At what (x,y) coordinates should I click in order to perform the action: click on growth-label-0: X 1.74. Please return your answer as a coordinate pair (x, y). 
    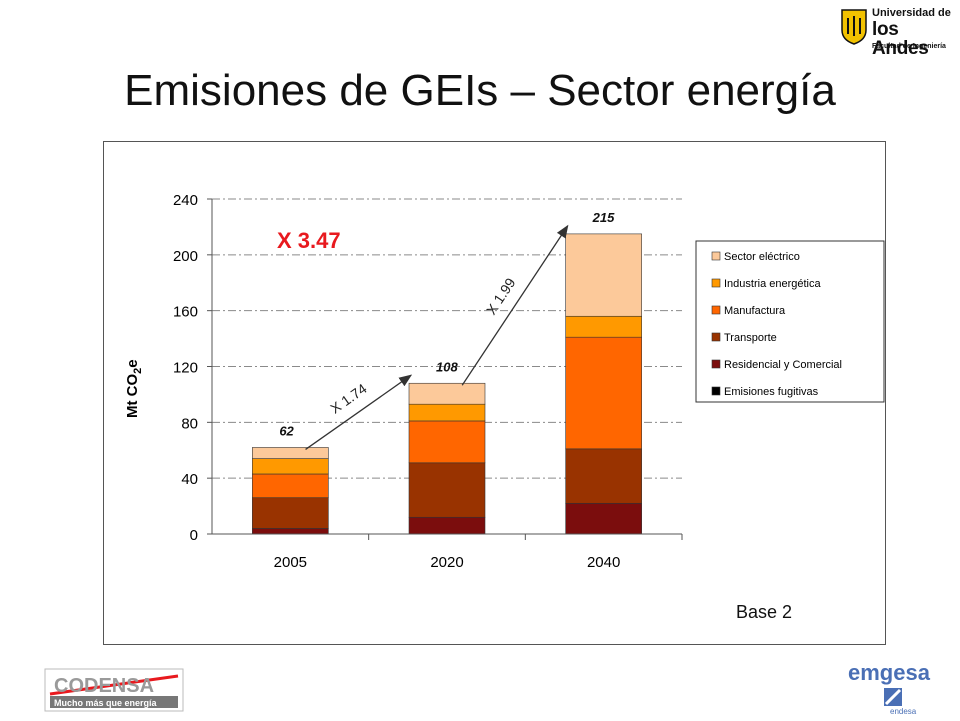
    Looking at the image, I should click on (348, 398).